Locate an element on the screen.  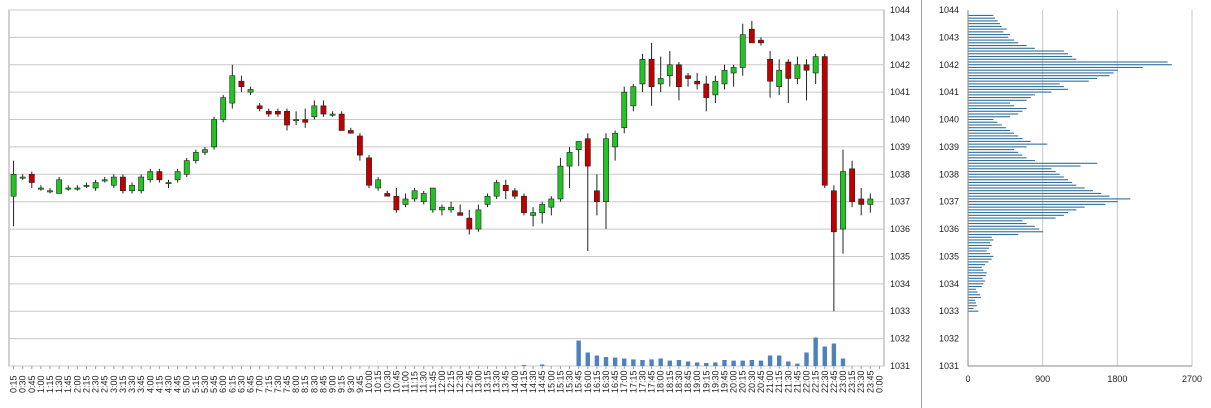
profile-y-tick-label: 1041 is located at coordinates (949, 92).